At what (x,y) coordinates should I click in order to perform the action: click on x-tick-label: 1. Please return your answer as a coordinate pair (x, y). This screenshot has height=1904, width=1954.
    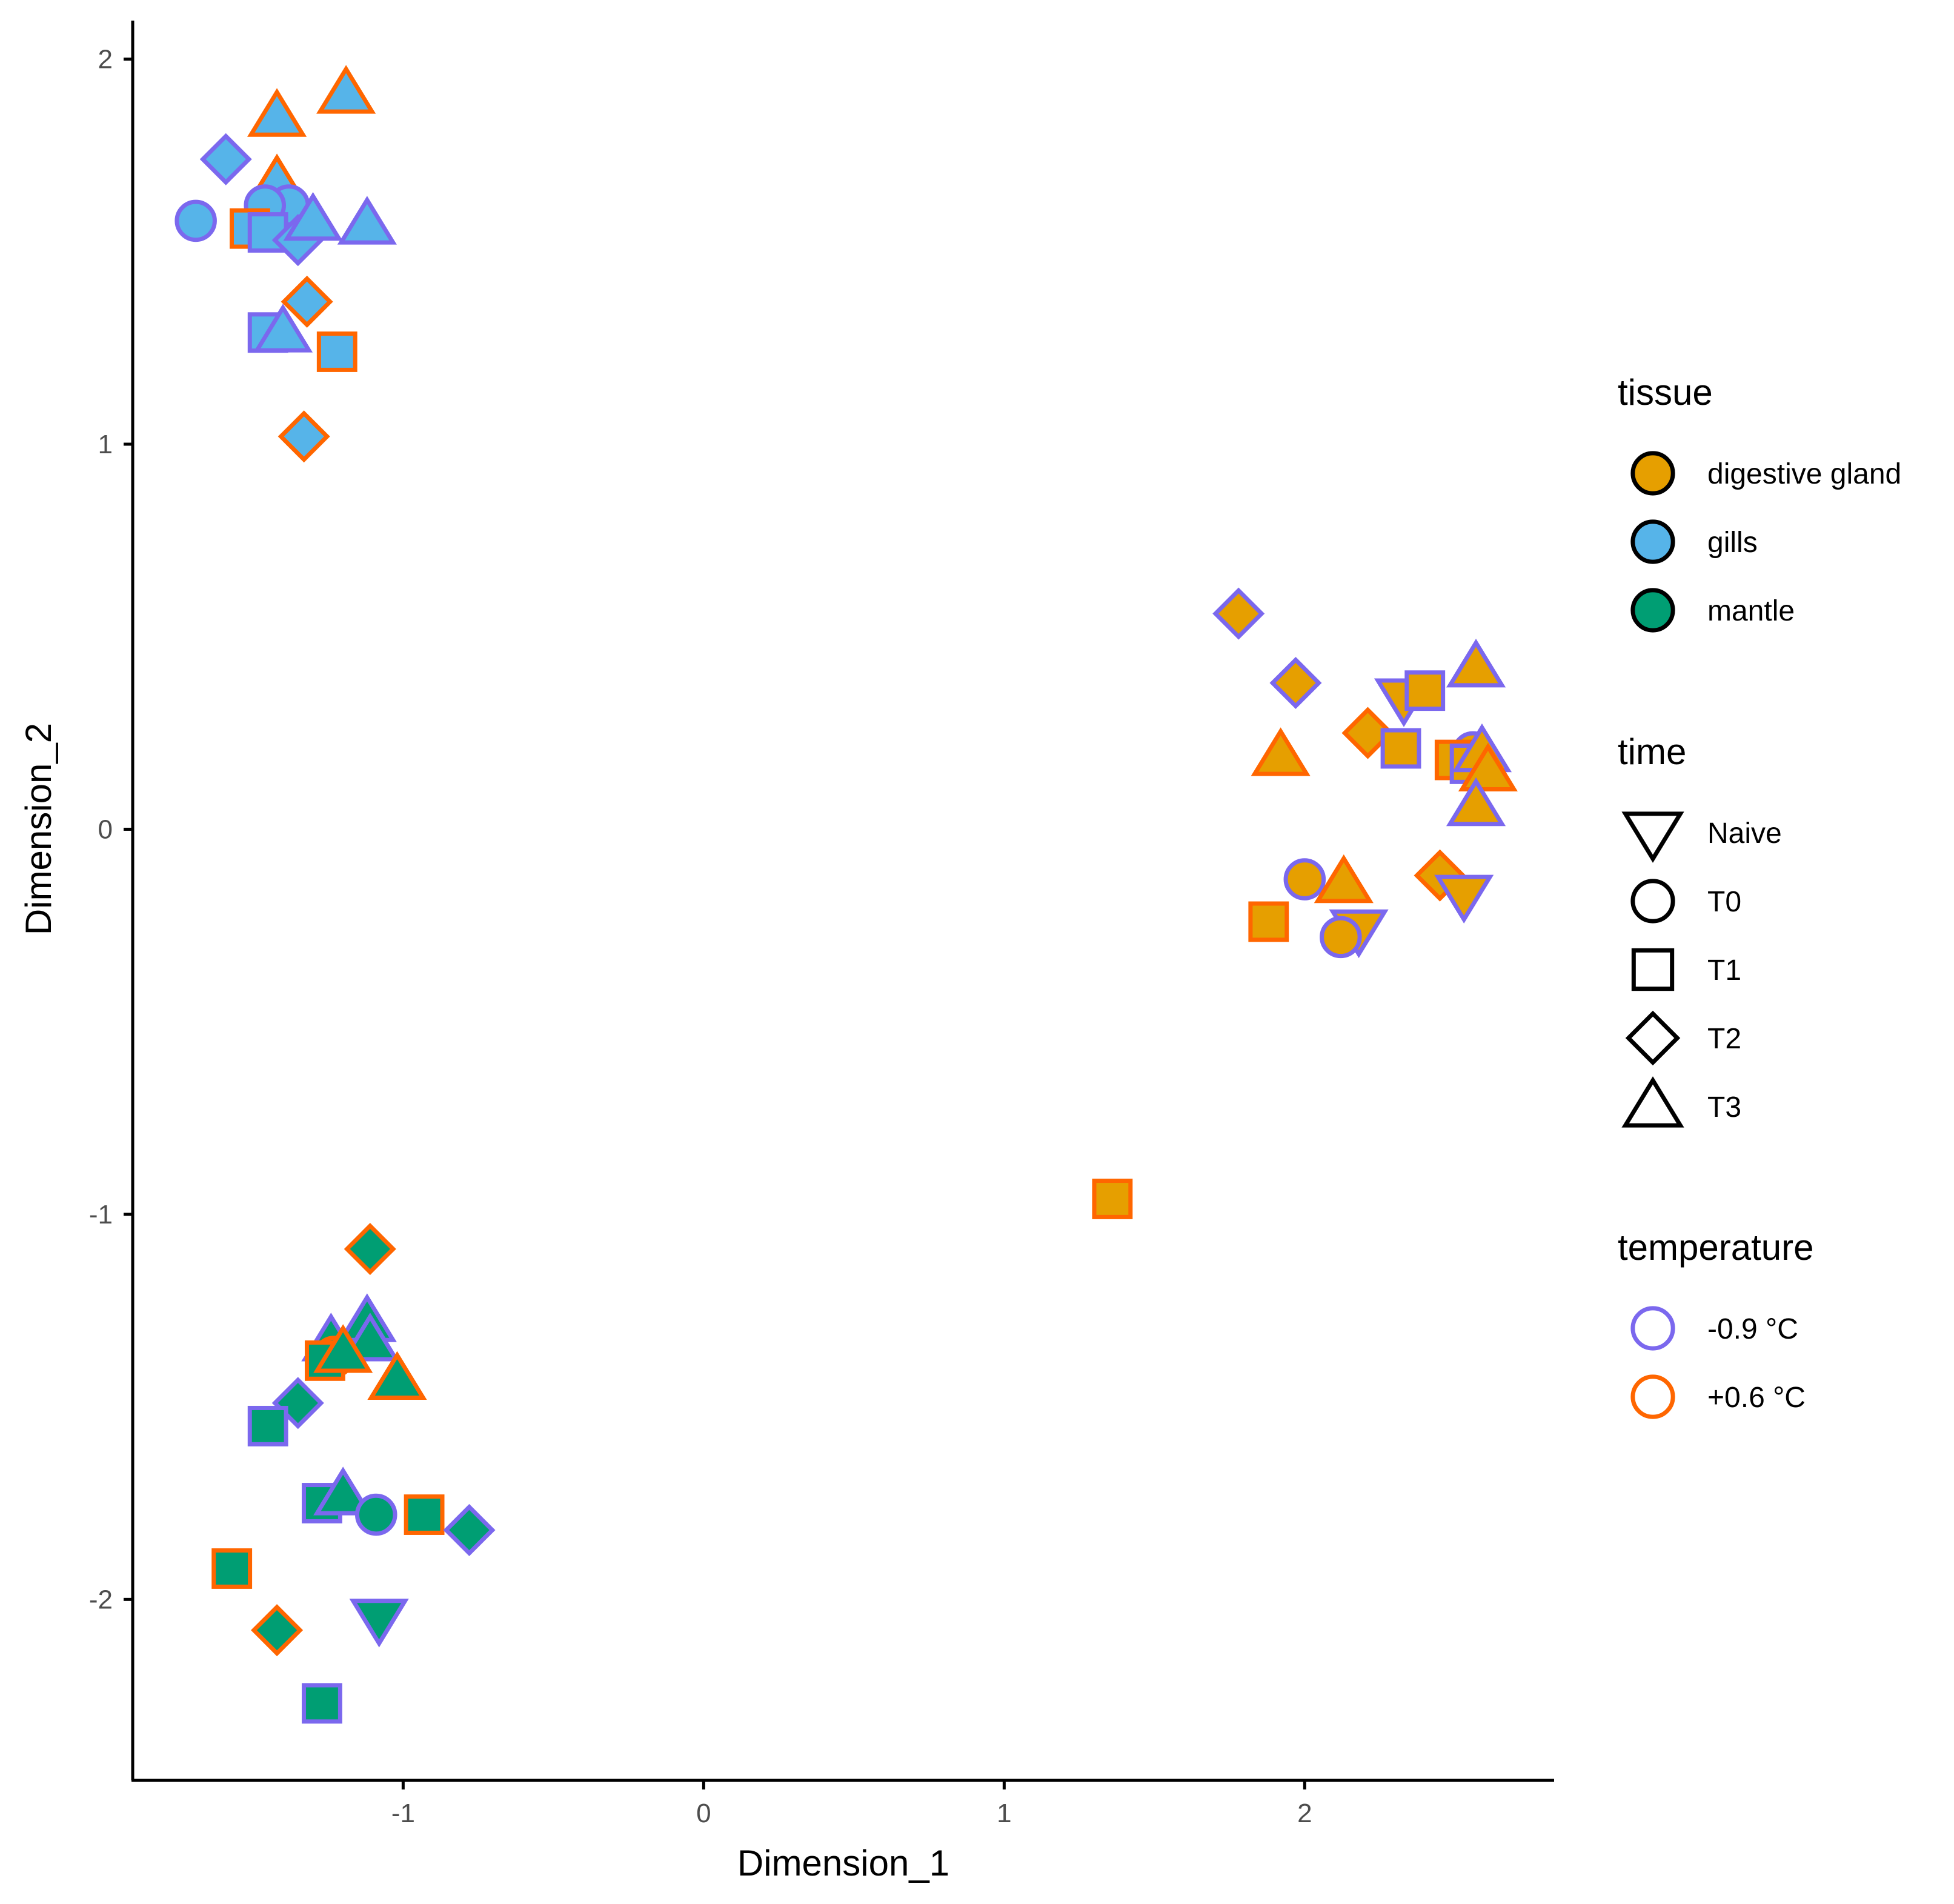
    Looking at the image, I should click on (1004, 1813).